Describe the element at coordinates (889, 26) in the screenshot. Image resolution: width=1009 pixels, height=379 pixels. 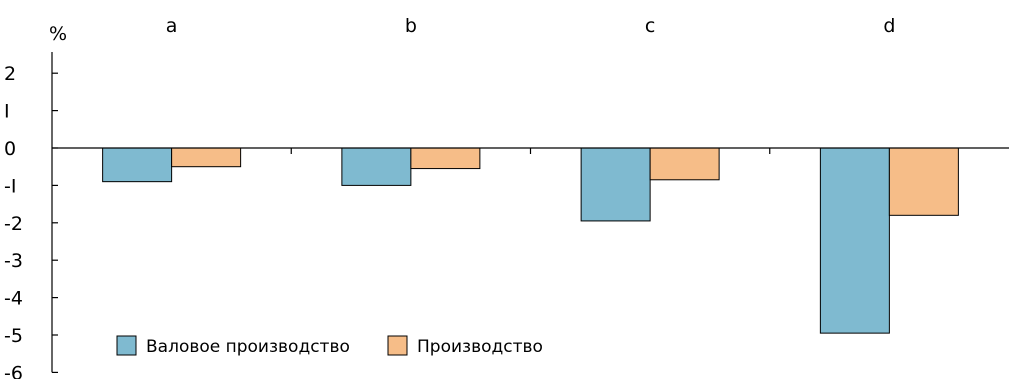
I see `category-label: d` at that location.